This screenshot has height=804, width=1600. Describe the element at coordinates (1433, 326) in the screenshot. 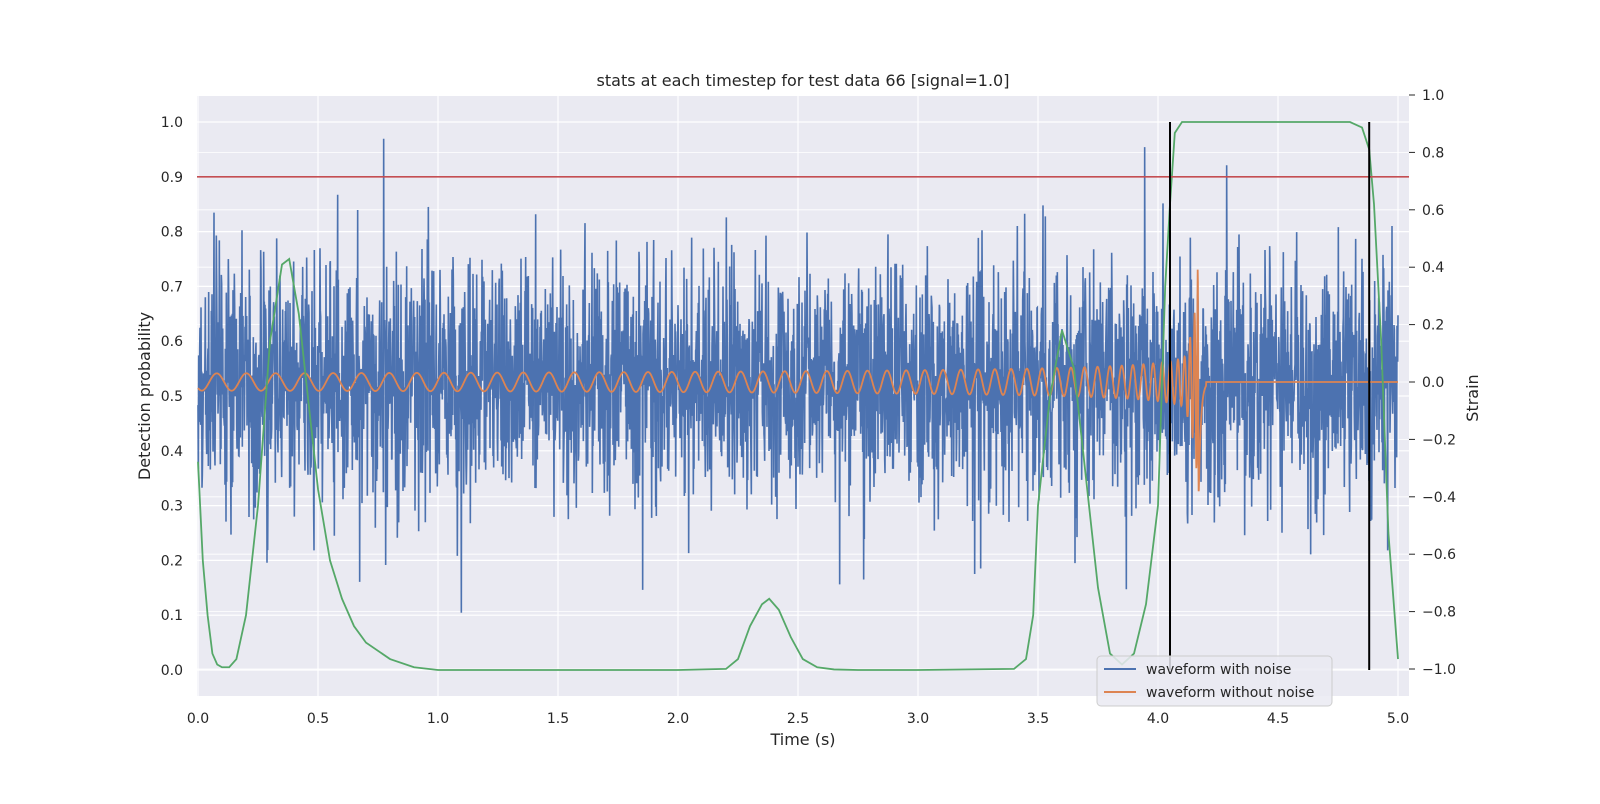

I see `y-right-tick-label: 0.2` at that location.